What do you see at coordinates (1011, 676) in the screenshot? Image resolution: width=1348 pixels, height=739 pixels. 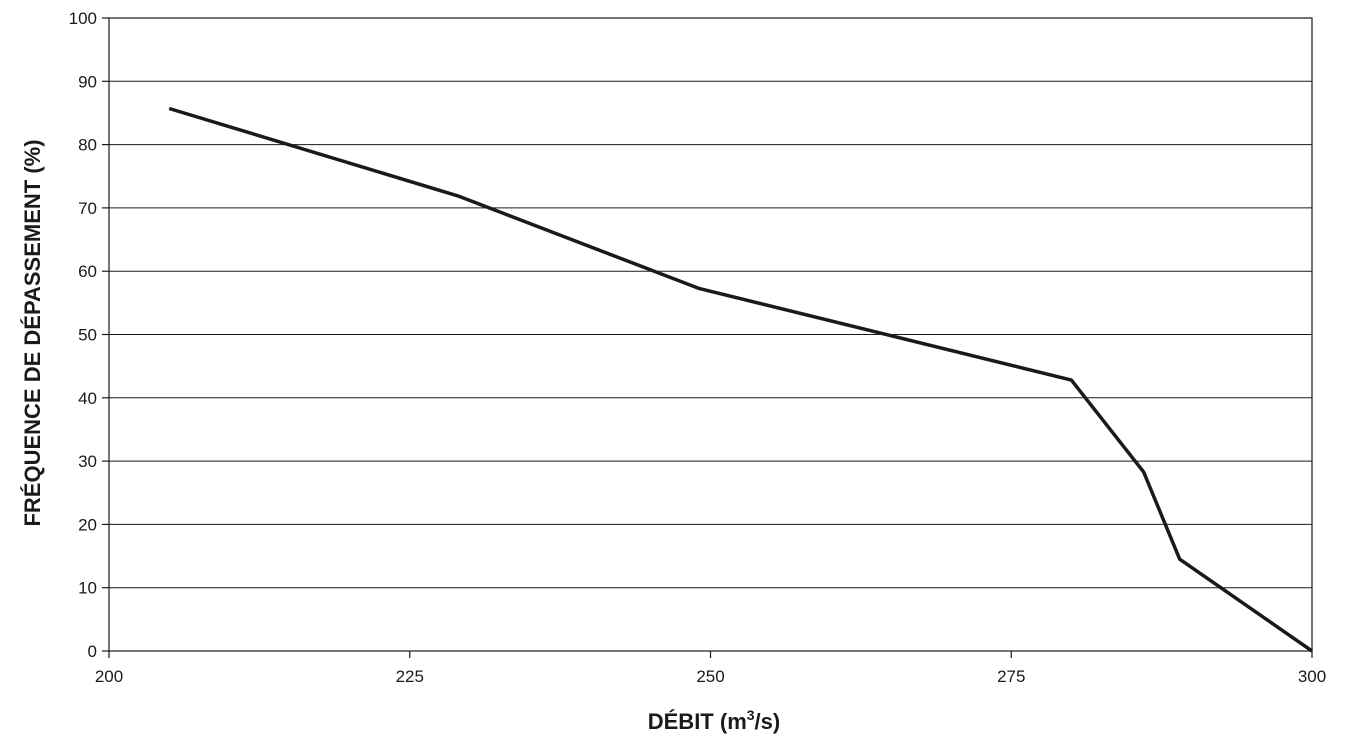 I see `x-tick-label: 275` at bounding box center [1011, 676].